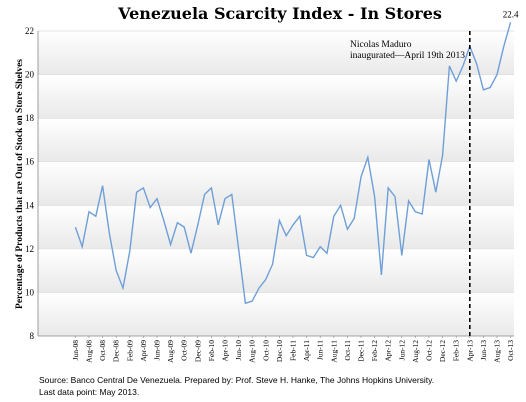 The image size is (526, 402). Describe the element at coordinates (30, 292) in the screenshot. I see `y-tick-label: 10` at that location.